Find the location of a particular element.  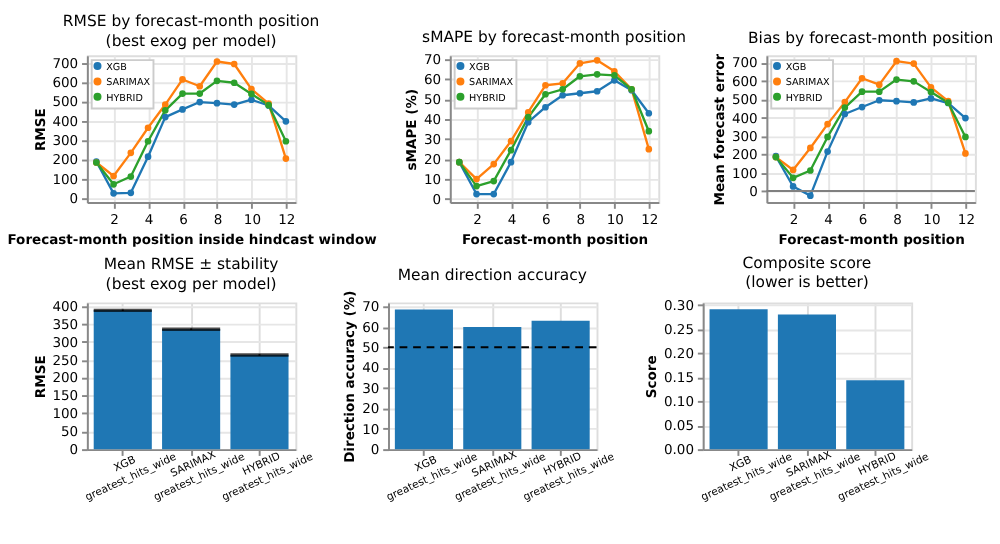

chart-title: sMAPE by forecast-month position is located at coordinates (554, 36).